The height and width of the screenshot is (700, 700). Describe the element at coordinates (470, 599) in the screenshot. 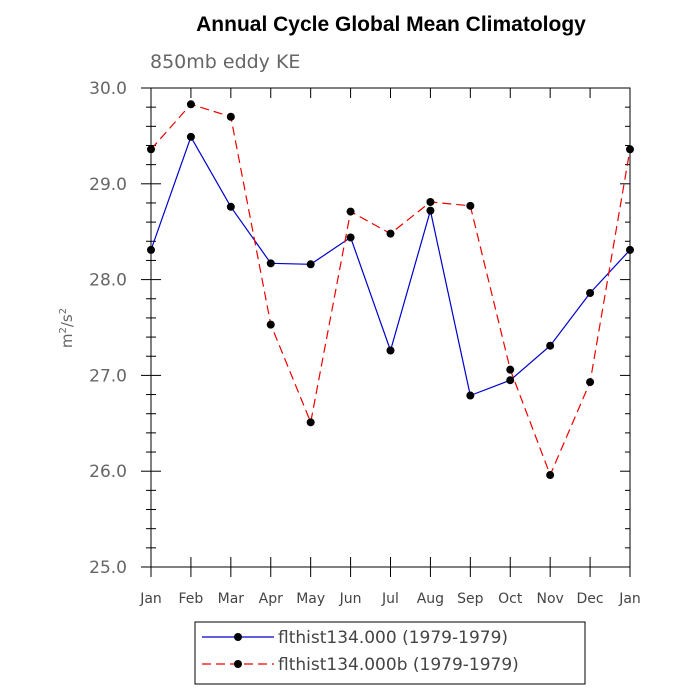

I see `x-tick-label: Sep` at that location.